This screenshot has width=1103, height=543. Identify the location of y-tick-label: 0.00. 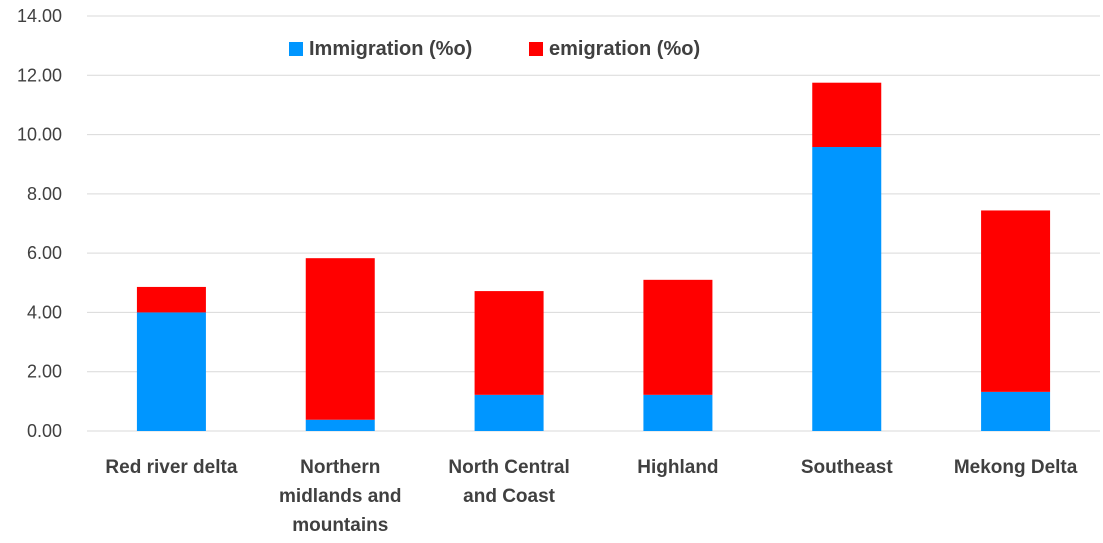
(44, 431).